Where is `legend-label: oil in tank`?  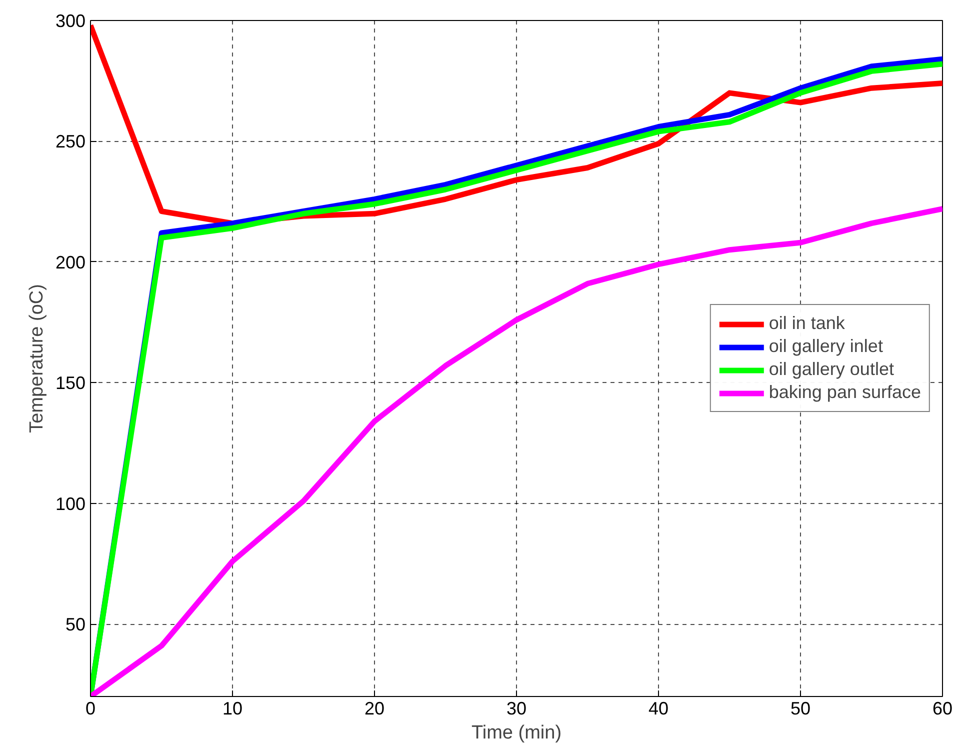 legend-label: oil in tank is located at coordinates (806, 323).